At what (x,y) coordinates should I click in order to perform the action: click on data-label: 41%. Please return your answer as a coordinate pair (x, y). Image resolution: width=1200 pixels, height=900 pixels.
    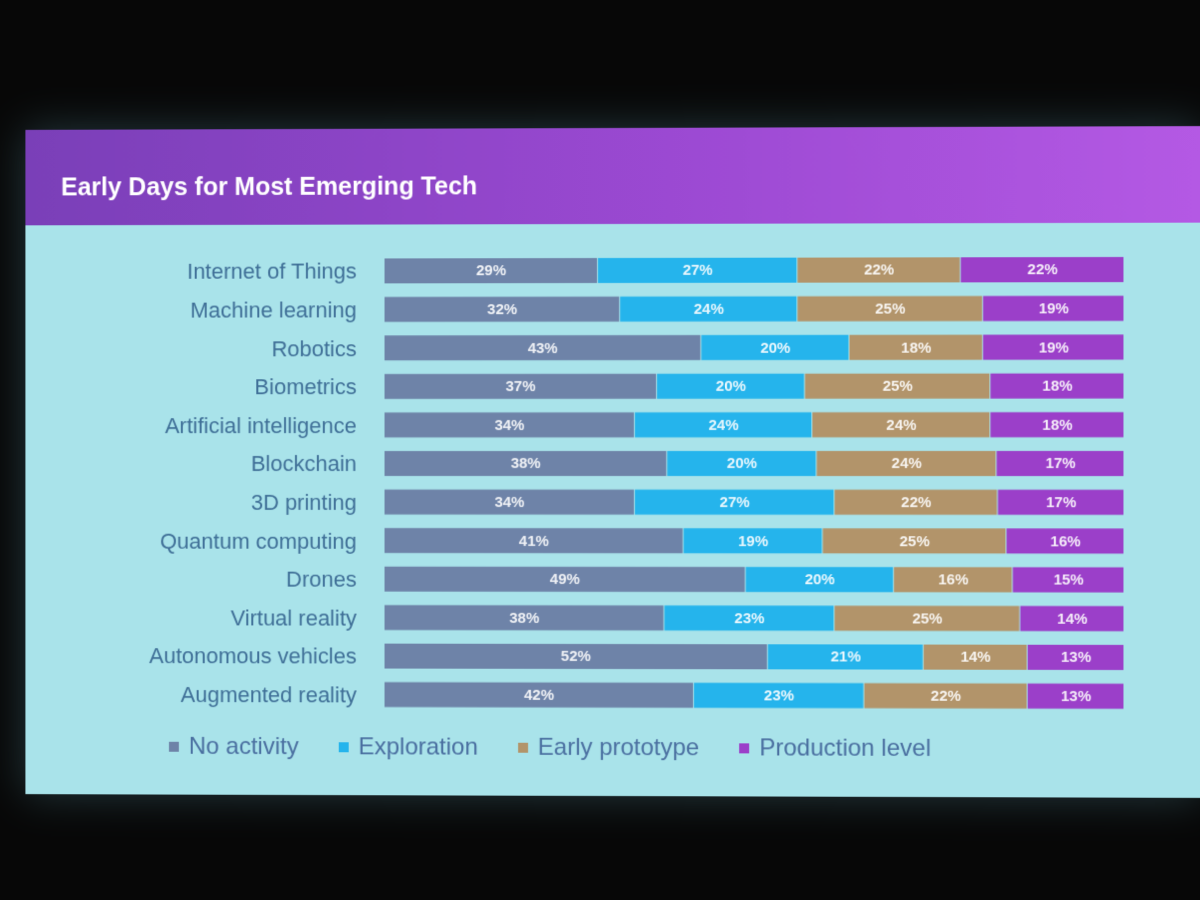
    Looking at the image, I should click on (534, 541).